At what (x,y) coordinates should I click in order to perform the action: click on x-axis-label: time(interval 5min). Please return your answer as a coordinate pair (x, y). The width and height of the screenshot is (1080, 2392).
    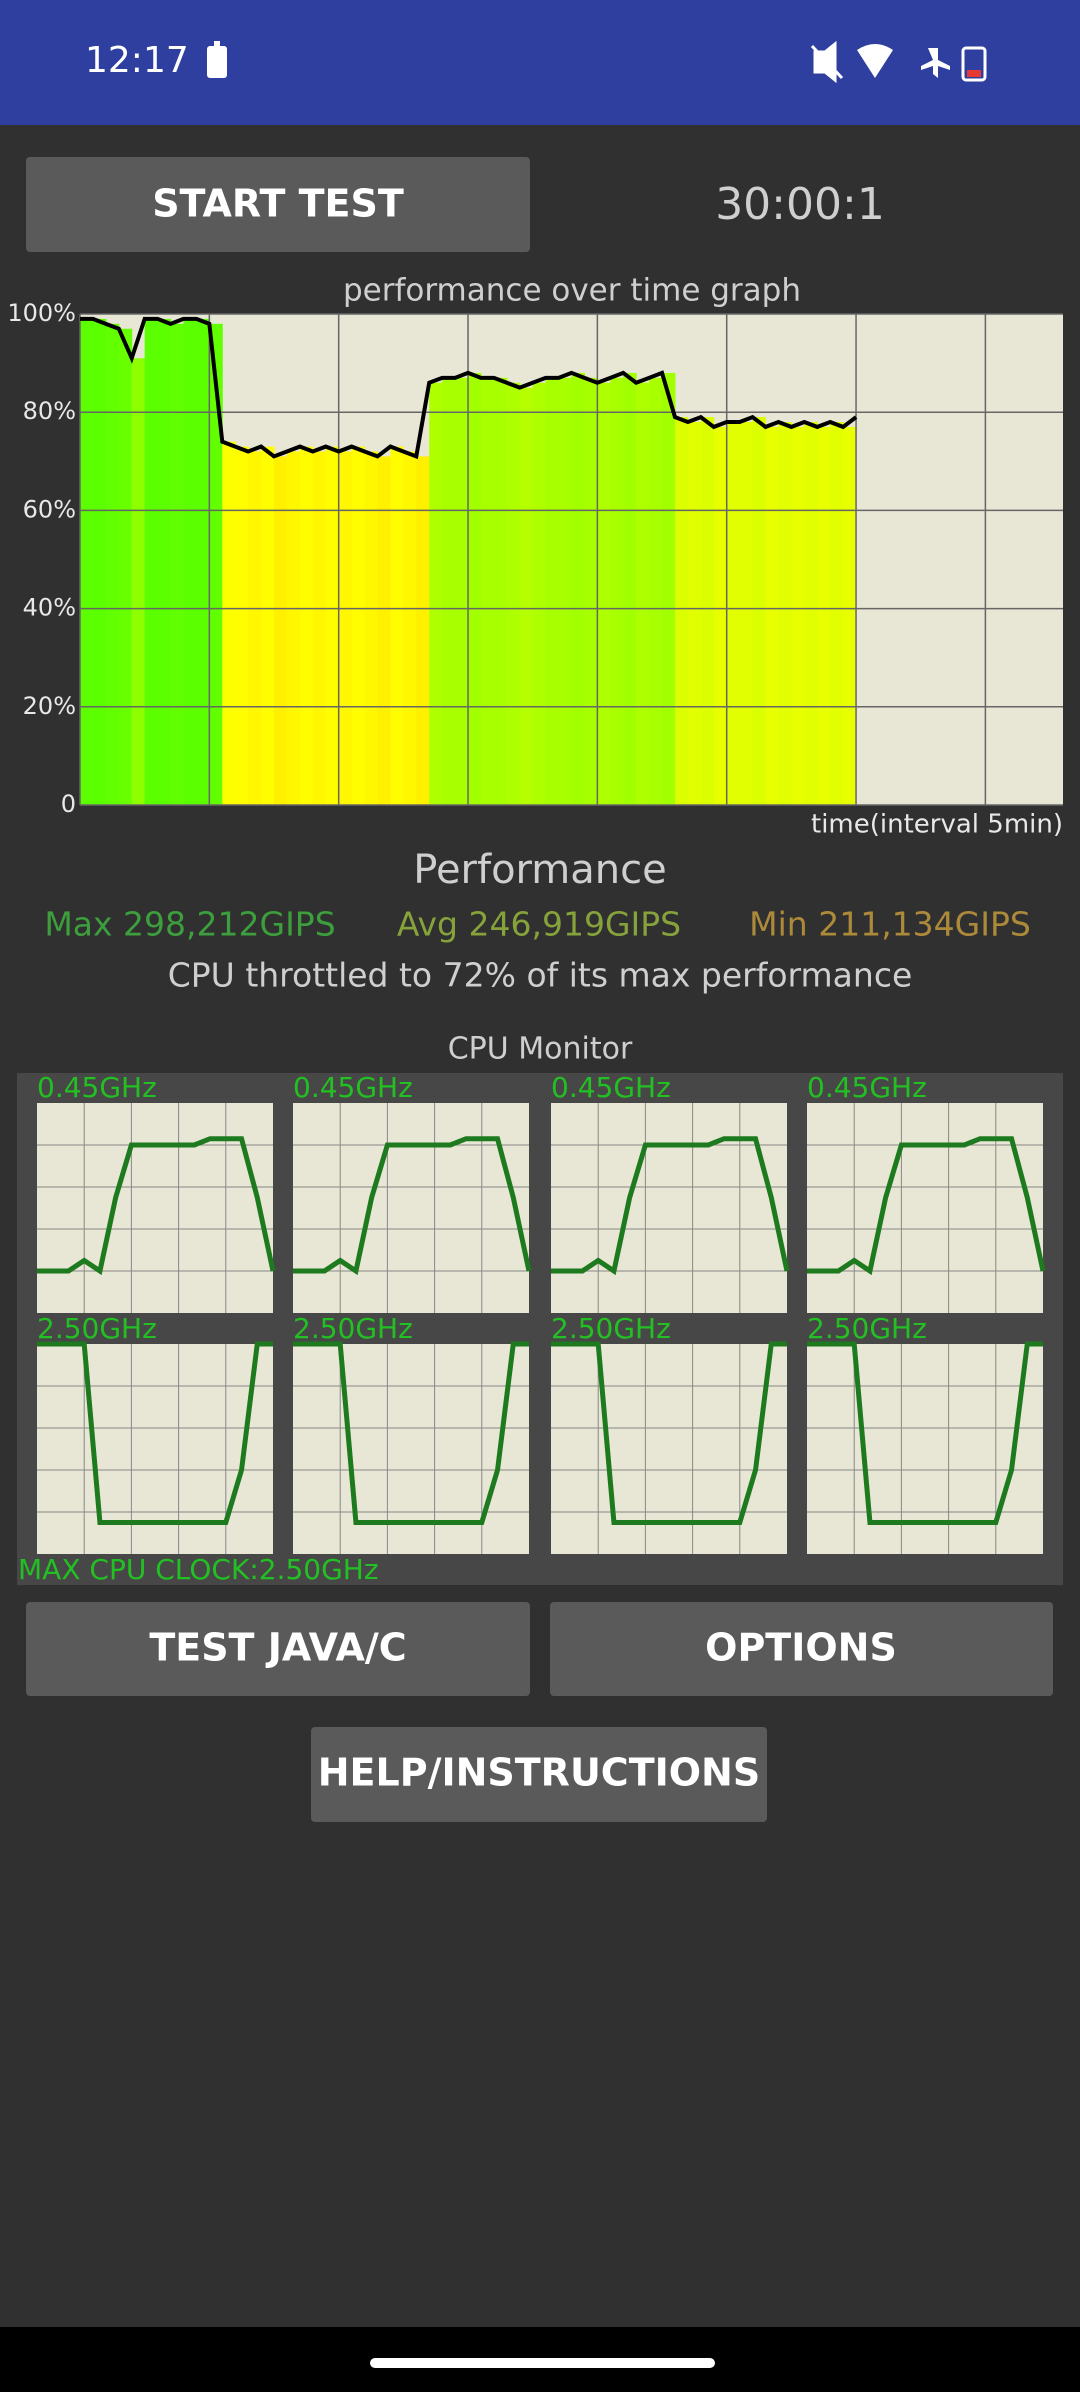
    Looking at the image, I should click on (937, 825).